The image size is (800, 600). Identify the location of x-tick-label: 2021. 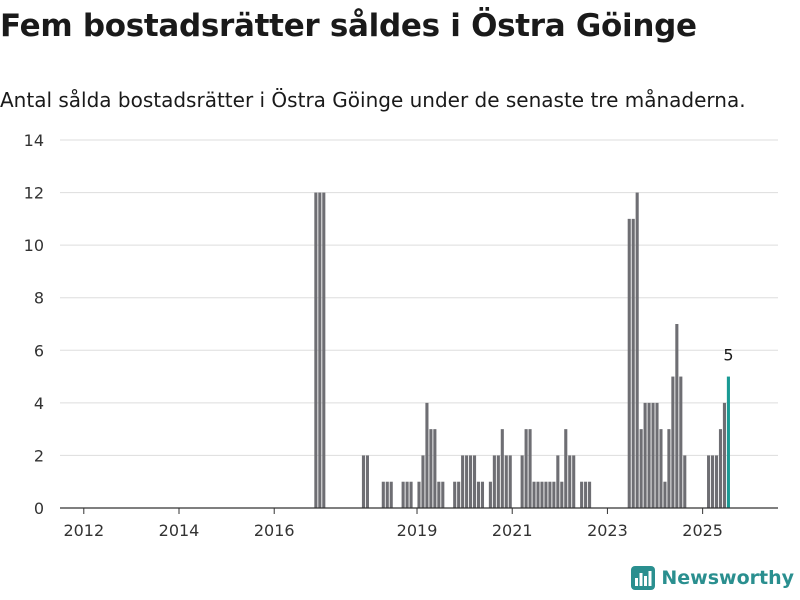
(512, 530).